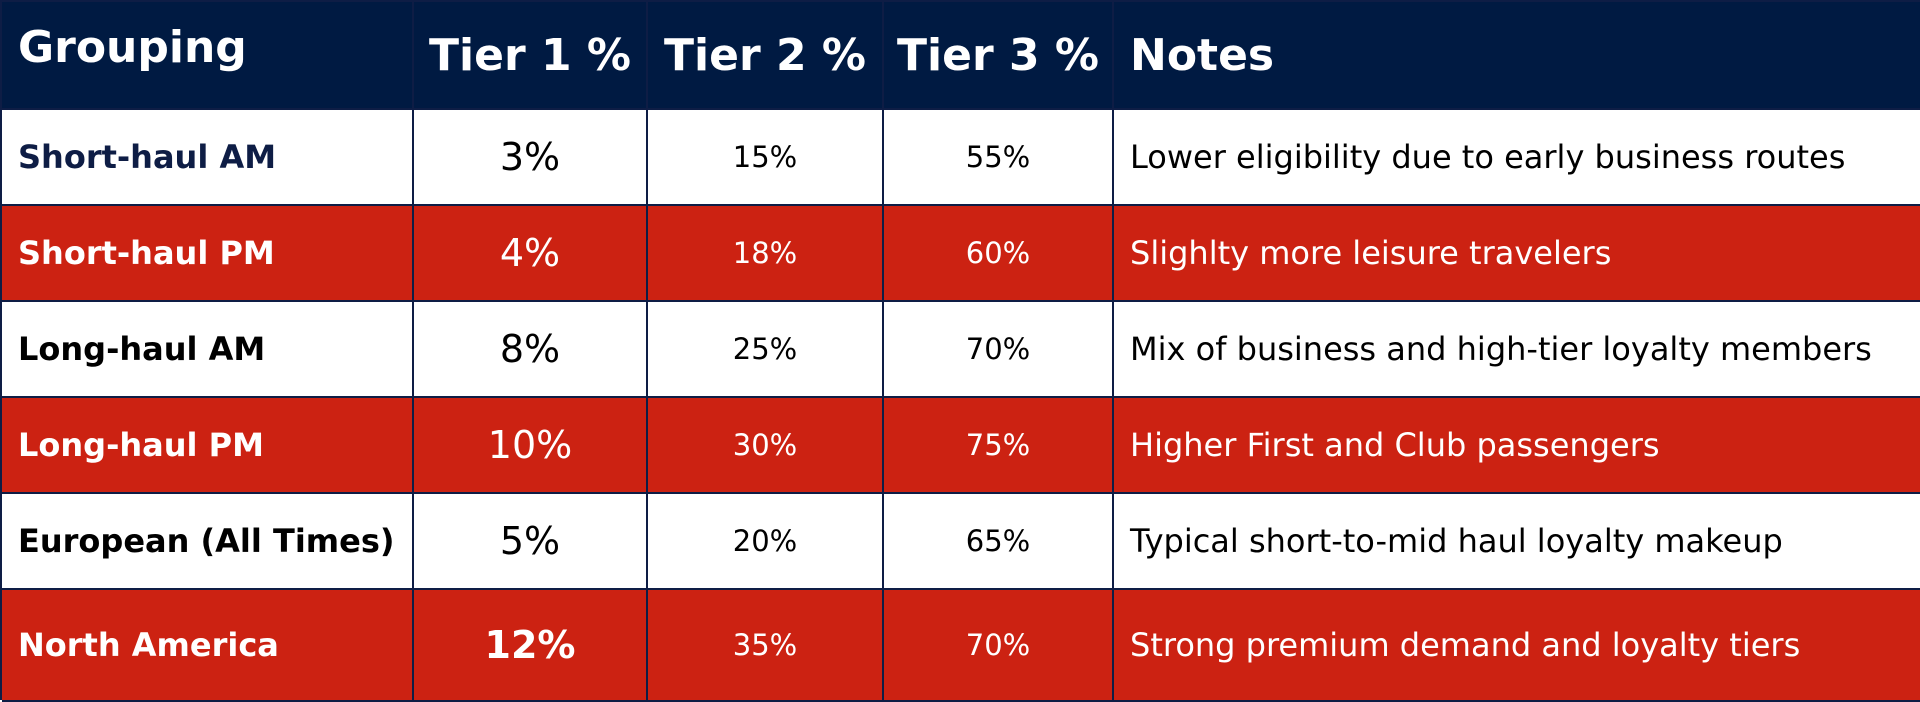 This screenshot has width=1920, height=702. I want to click on row-grouping: Short-haul PM, so click(208, 254).